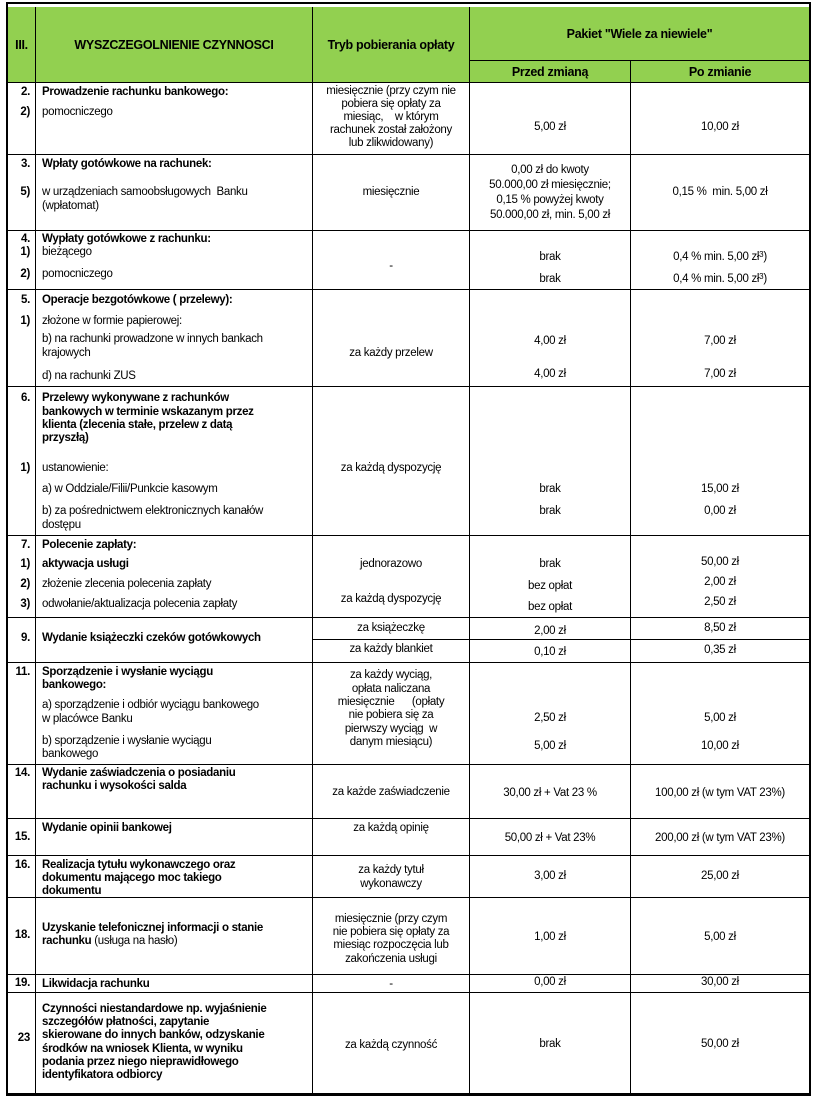 This screenshot has height=1099, width=815. I want to click on text-line: 8,50 zł, so click(720, 628).